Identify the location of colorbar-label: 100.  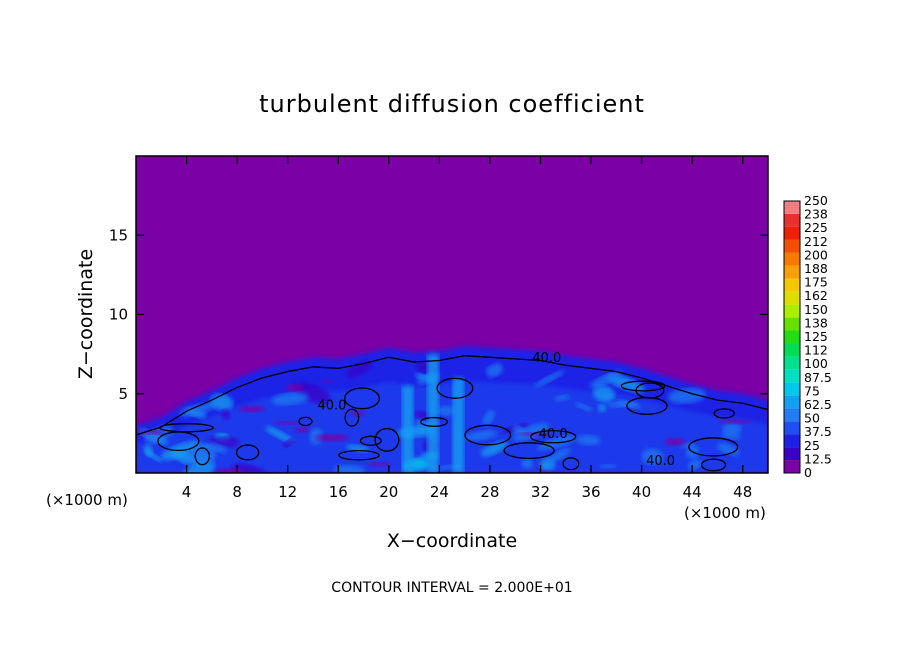
(816, 363).